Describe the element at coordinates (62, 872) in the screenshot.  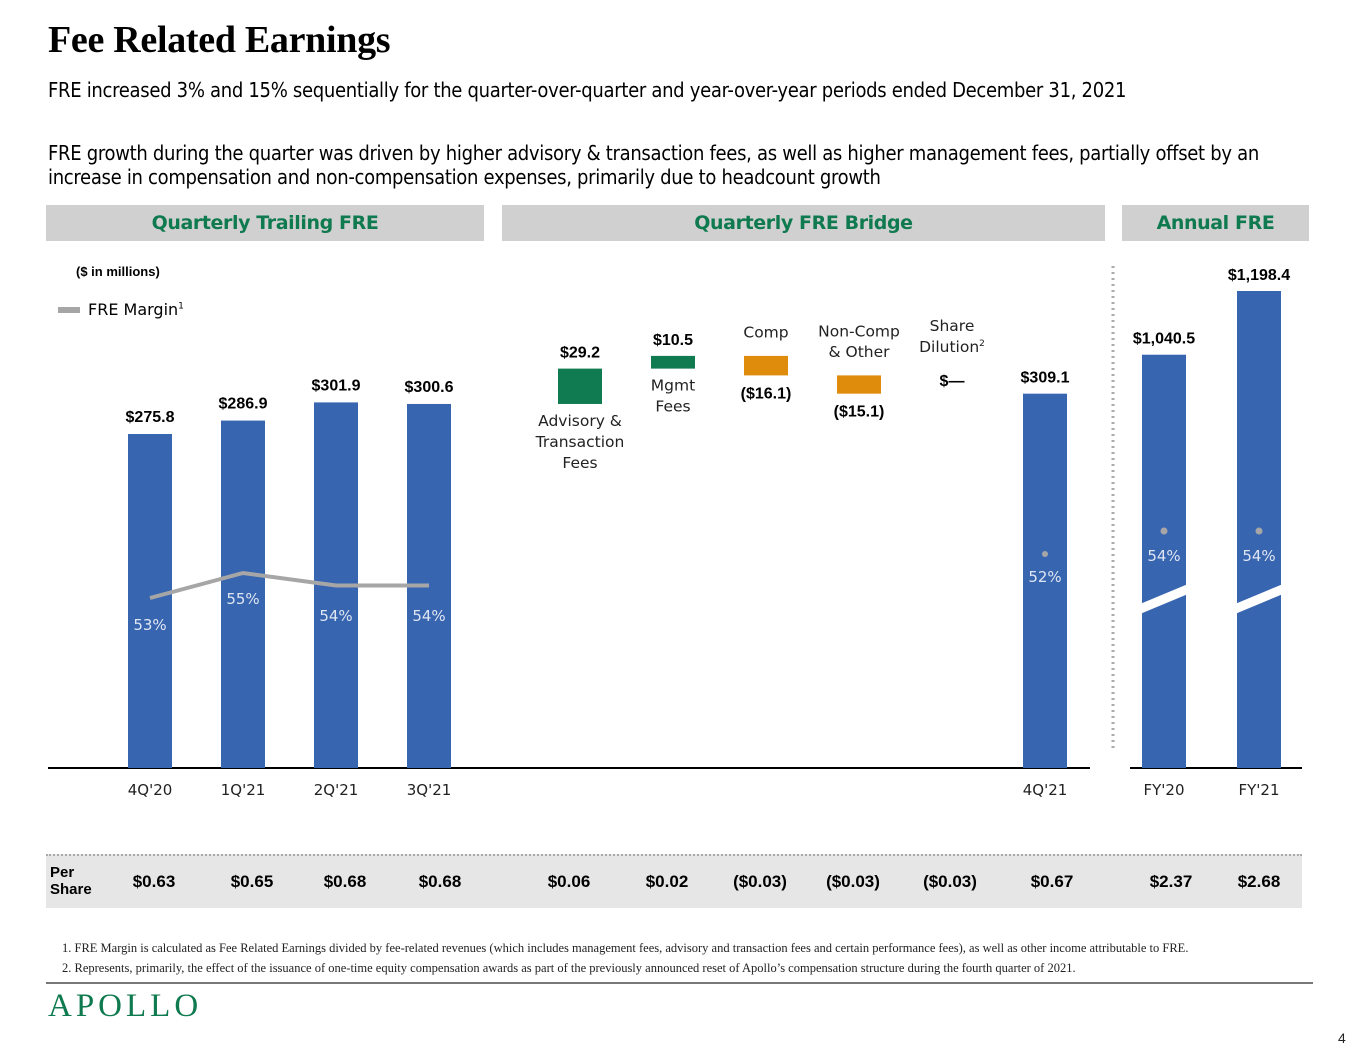
I see `per-share-label-line1: Per` at that location.